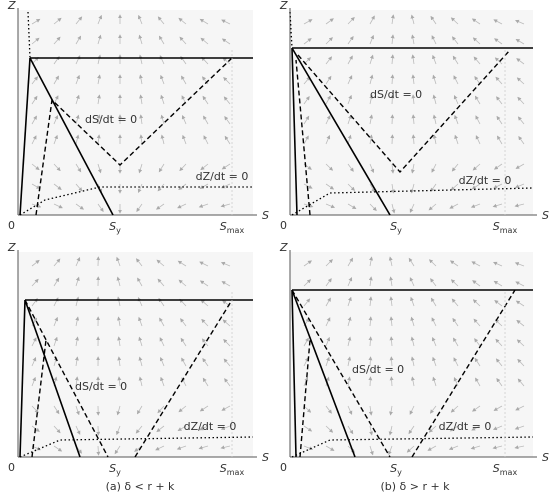 The width and height of the screenshot is (550, 498). Describe the element at coordinates (11, 247) in the screenshot. I see `y-axis-label: Z` at that location.